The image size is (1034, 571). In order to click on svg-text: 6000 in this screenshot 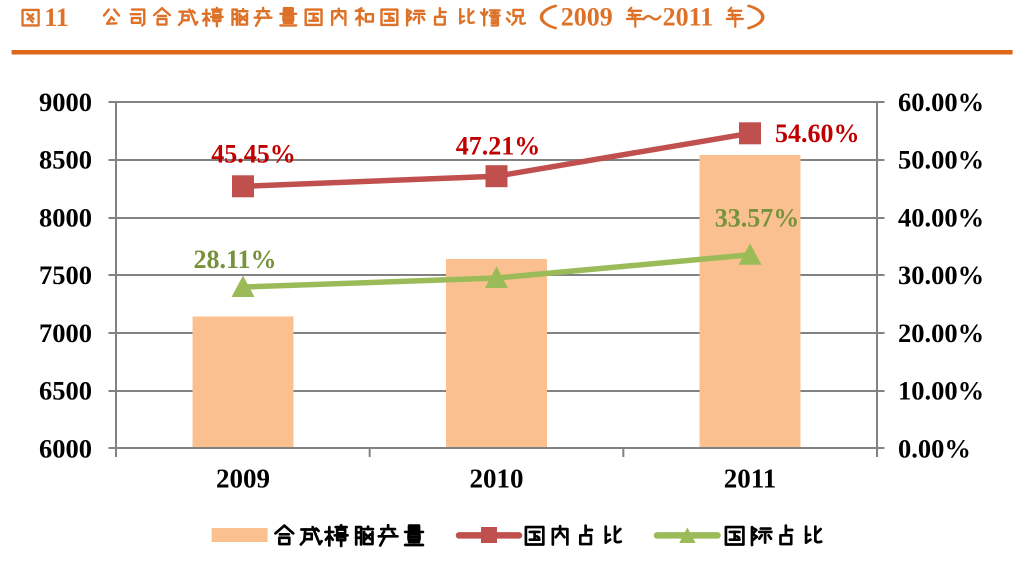, I will do `click(65, 448)`.